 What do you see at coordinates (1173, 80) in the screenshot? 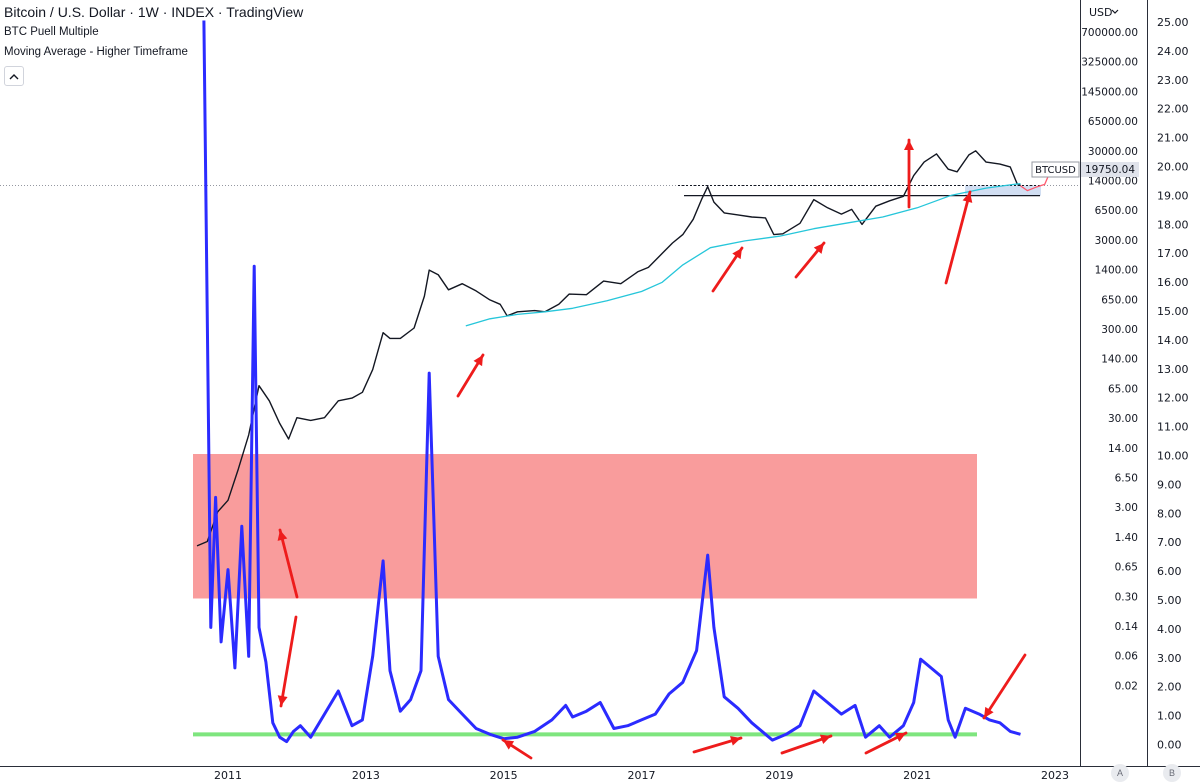
I see `puell-axis-tick: 23.00` at bounding box center [1173, 80].